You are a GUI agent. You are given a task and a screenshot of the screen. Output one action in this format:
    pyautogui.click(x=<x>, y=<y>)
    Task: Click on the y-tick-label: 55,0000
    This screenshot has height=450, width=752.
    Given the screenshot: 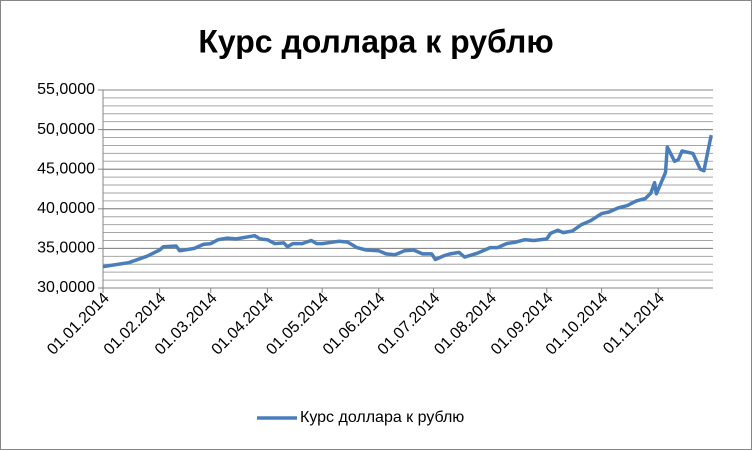 What is the action you would take?
    pyautogui.click(x=66, y=89)
    